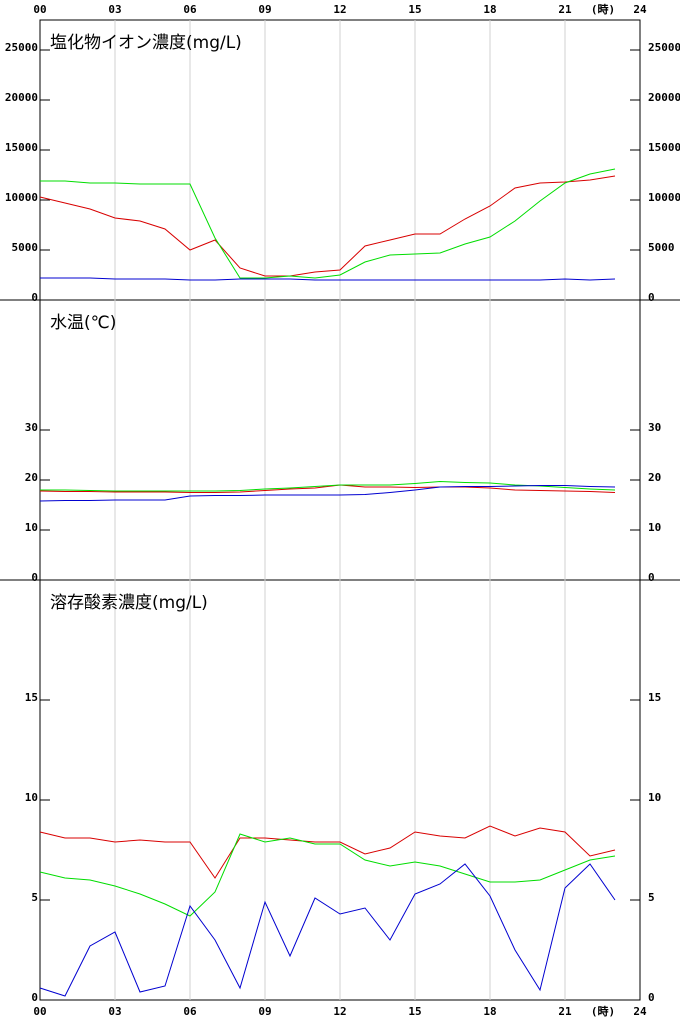 The height and width of the screenshot is (1020, 680). Describe the element at coordinates (129, 603) in the screenshot. I see `panel-title: 溶存酸素濃度(mg/L)` at that location.